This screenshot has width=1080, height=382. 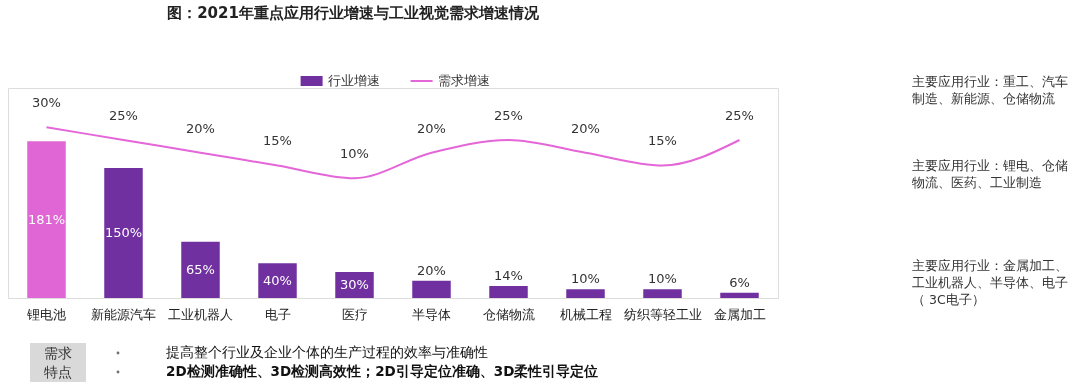 What do you see at coordinates (277, 314) in the screenshot?
I see `x-tick-label: 电子` at bounding box center [277, 314].